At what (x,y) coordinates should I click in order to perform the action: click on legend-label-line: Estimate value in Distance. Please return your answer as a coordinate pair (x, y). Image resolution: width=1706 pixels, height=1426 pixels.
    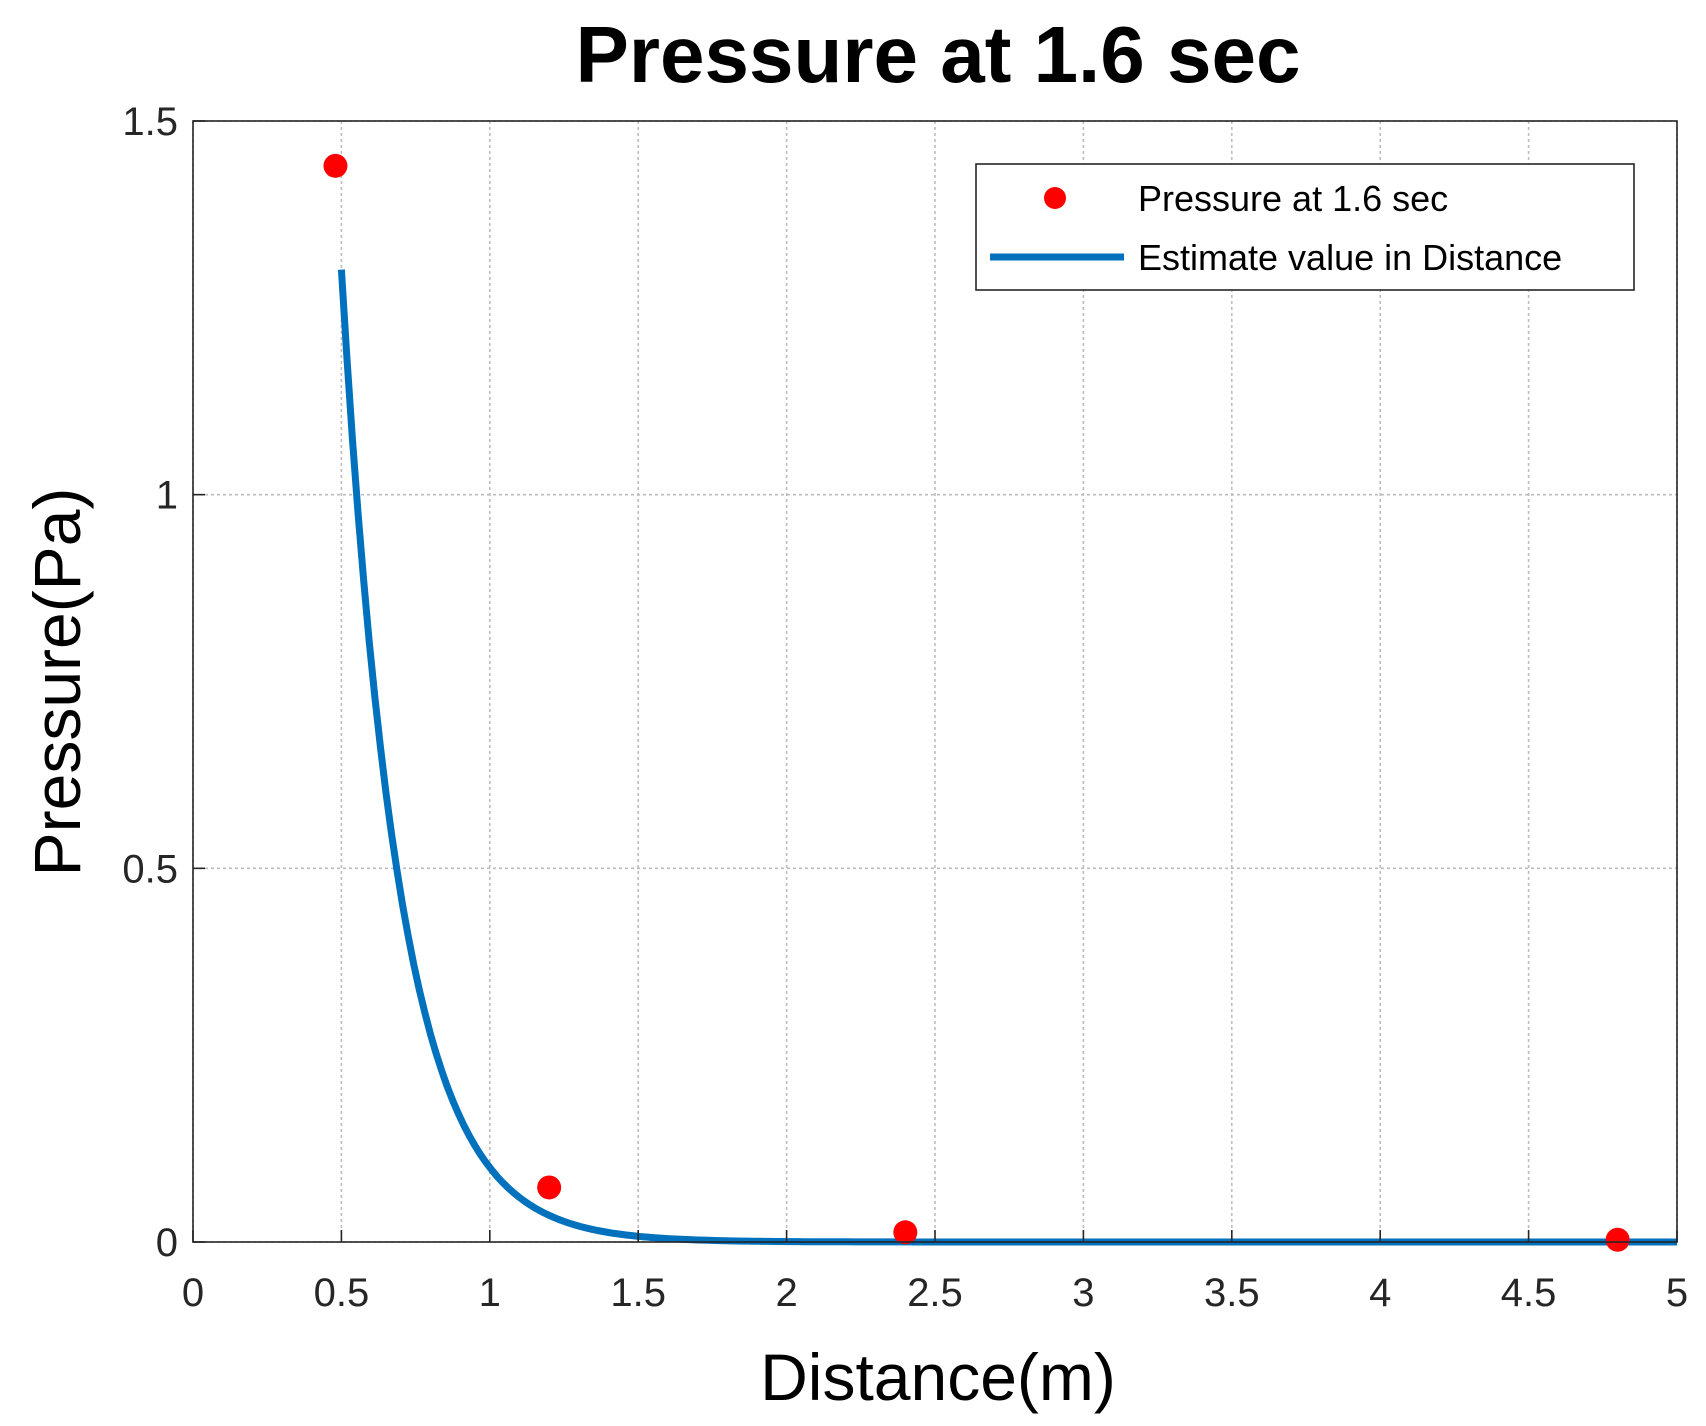
    Looking at the image, I should click on (1350, 257).